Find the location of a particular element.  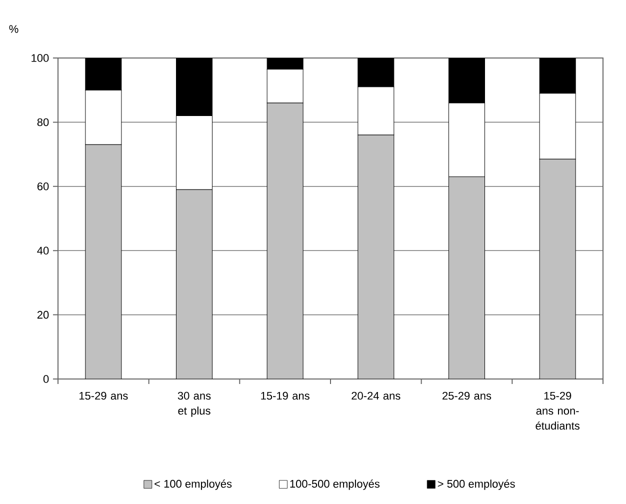

y-tick-label: 0 is located at coordinates (46, 379).